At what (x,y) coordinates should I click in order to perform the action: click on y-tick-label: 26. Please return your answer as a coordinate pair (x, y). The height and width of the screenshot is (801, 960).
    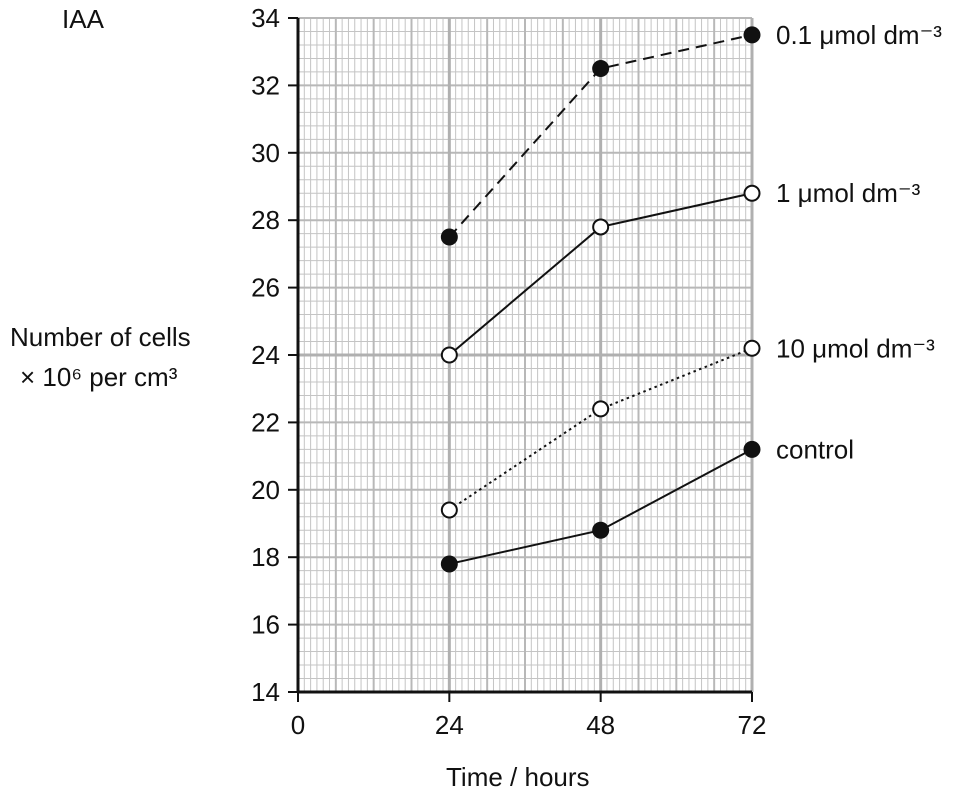
    Looking at the image, I should click on (265, 288).